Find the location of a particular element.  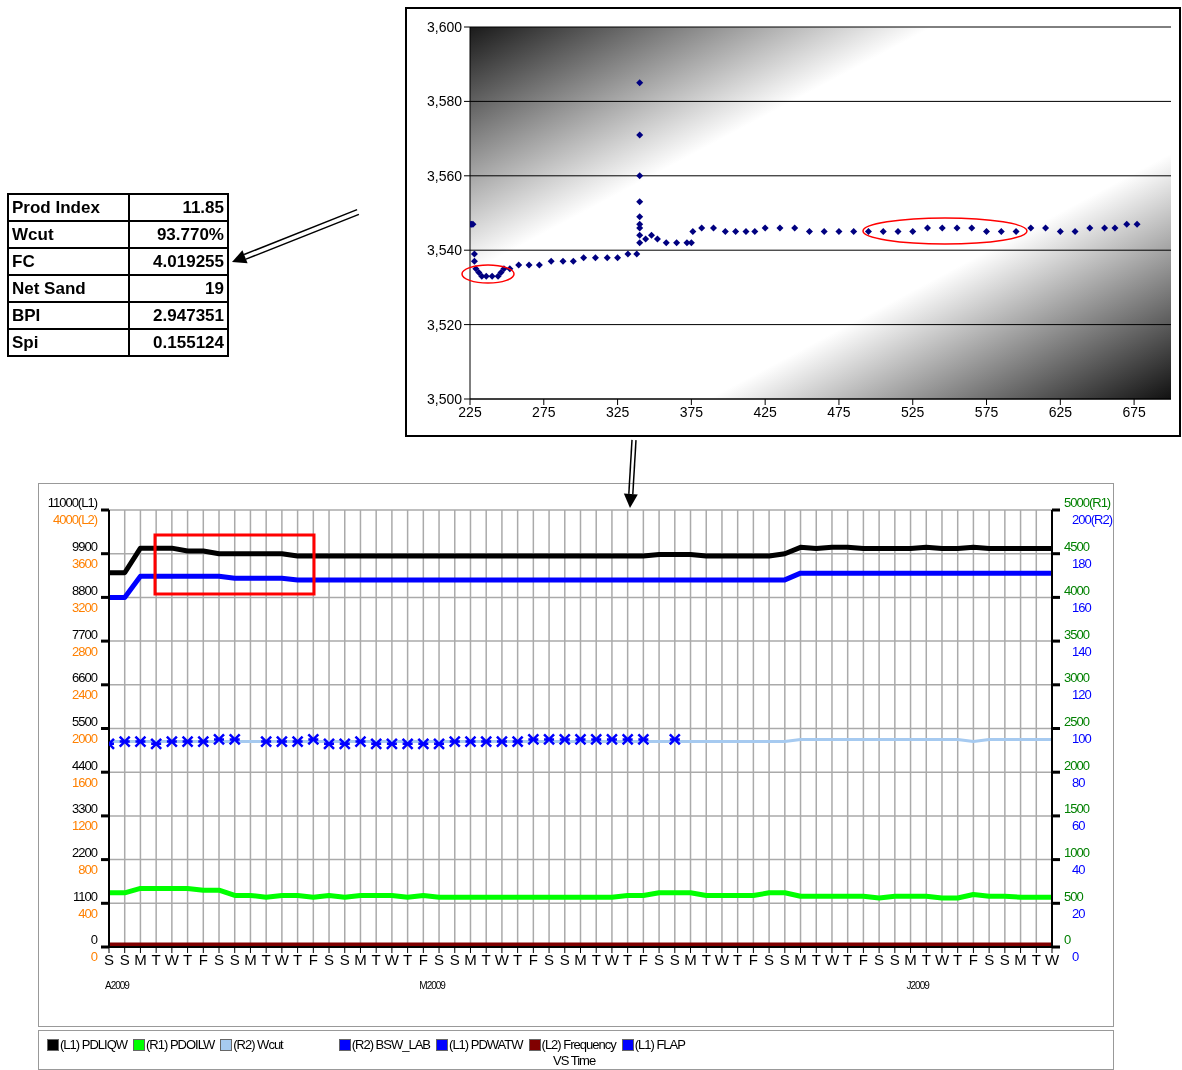

y3-tick-label: 160 is located at coordinates (1082, 607).